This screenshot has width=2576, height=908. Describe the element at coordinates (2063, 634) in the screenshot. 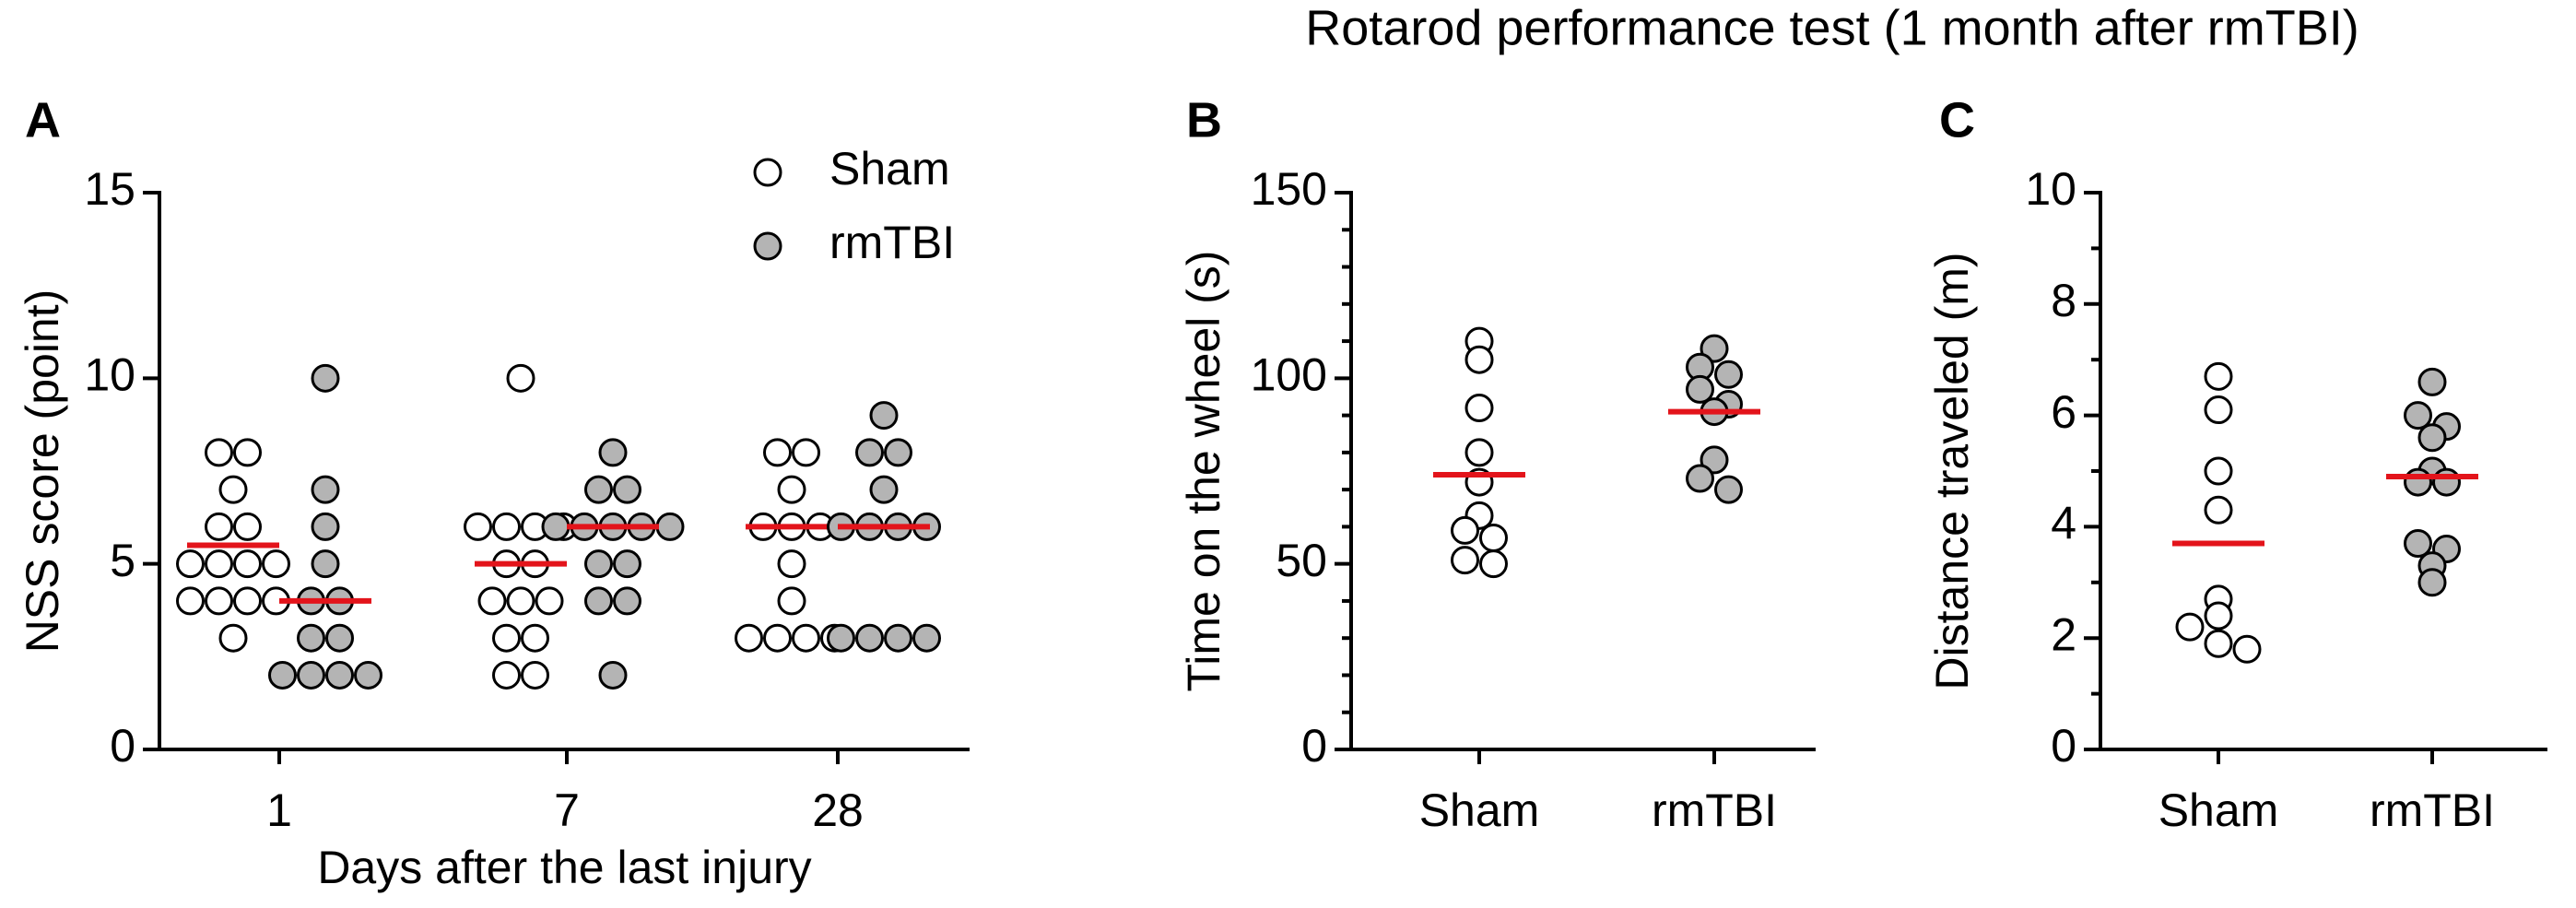

I see `y-tick-label: 2` at that location.